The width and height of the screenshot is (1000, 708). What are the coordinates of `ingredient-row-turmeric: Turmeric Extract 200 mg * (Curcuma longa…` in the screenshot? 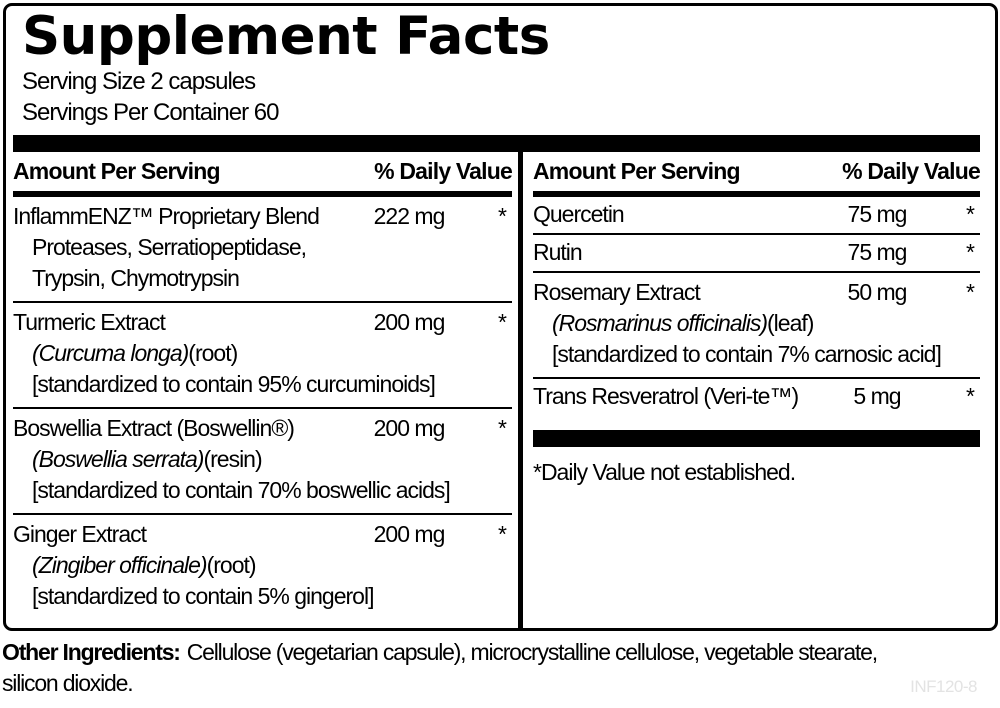 It's located at (262, 356).